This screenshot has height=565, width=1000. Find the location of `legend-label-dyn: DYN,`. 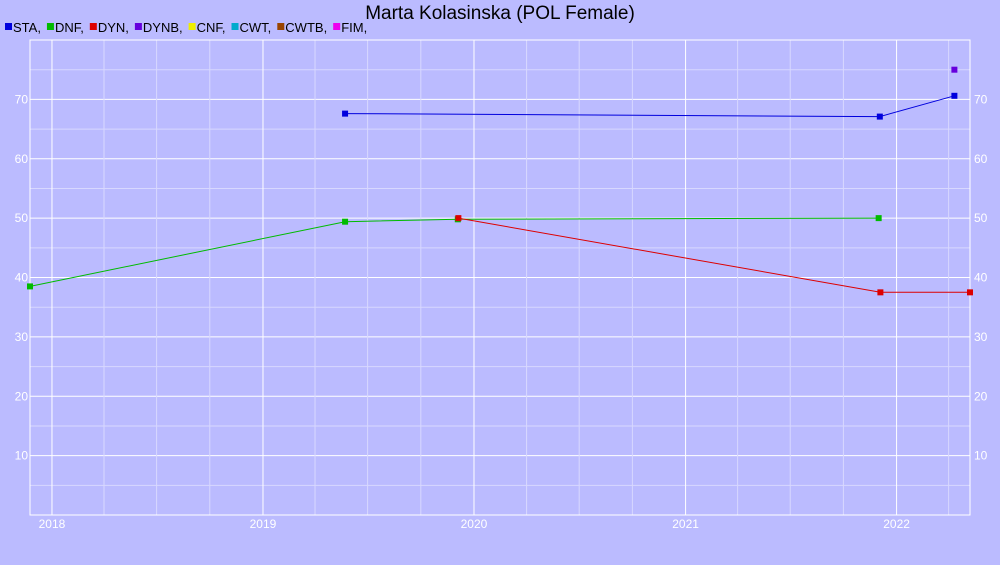

legend-label-dyn: DYN, is located at coordinates (113, 27).